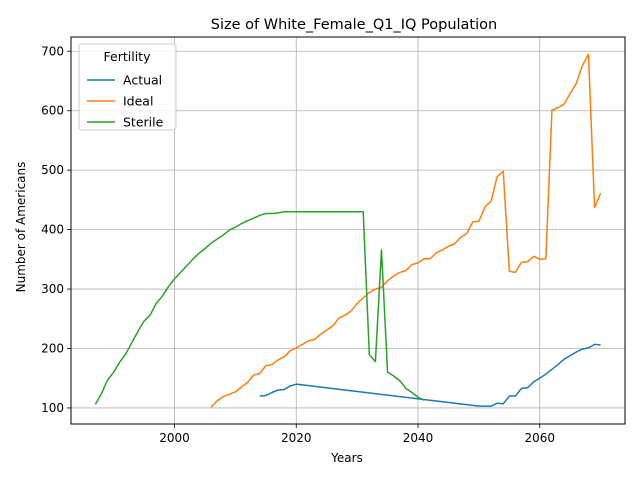 This screenshot has height=480, width=640. I want to click on y-tick-label: 400, so click(52, 230).